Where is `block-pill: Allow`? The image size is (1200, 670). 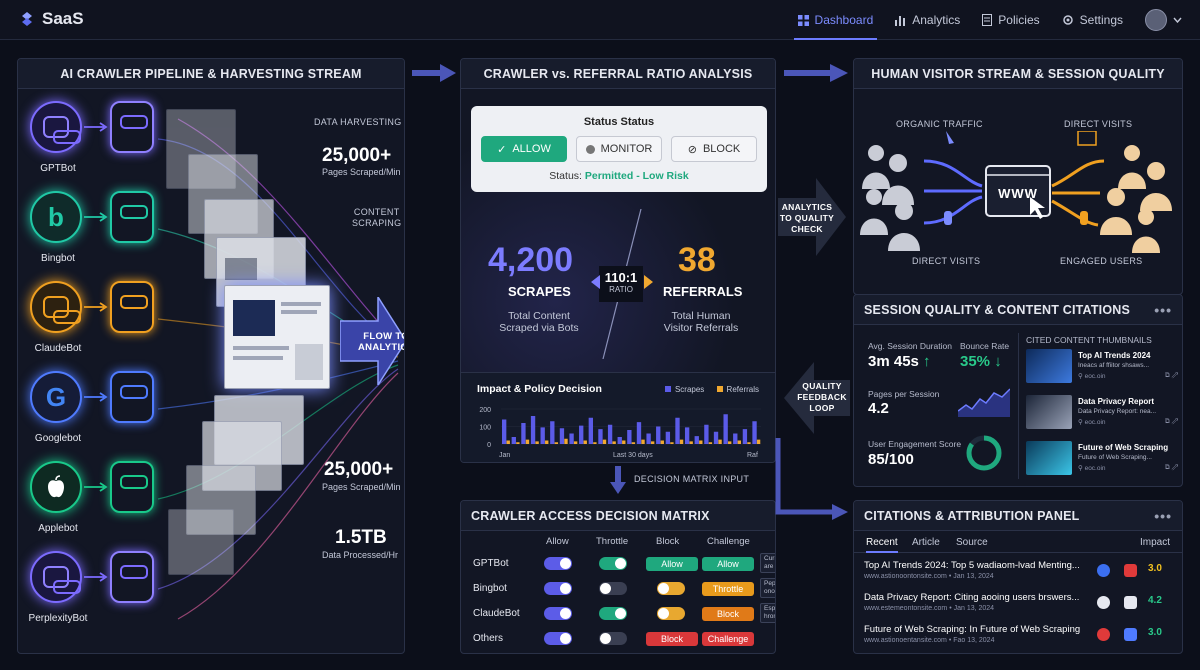 block-pill: Allow is located at coordinates (672, 563).